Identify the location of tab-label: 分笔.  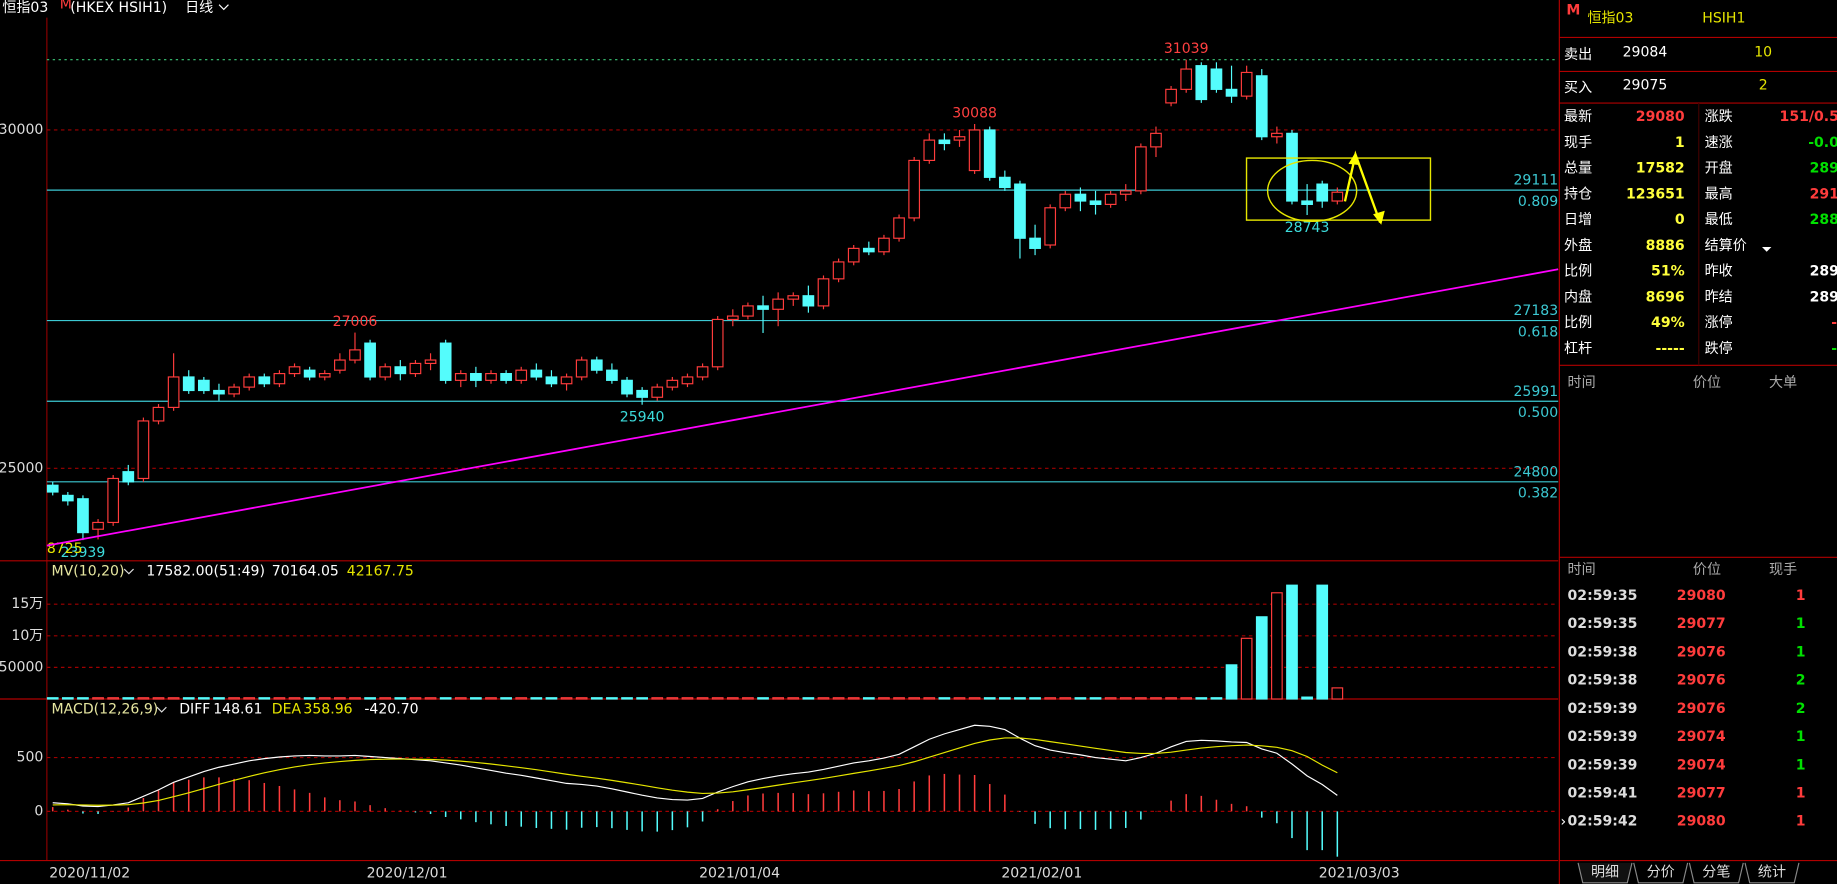
(1716, 872).